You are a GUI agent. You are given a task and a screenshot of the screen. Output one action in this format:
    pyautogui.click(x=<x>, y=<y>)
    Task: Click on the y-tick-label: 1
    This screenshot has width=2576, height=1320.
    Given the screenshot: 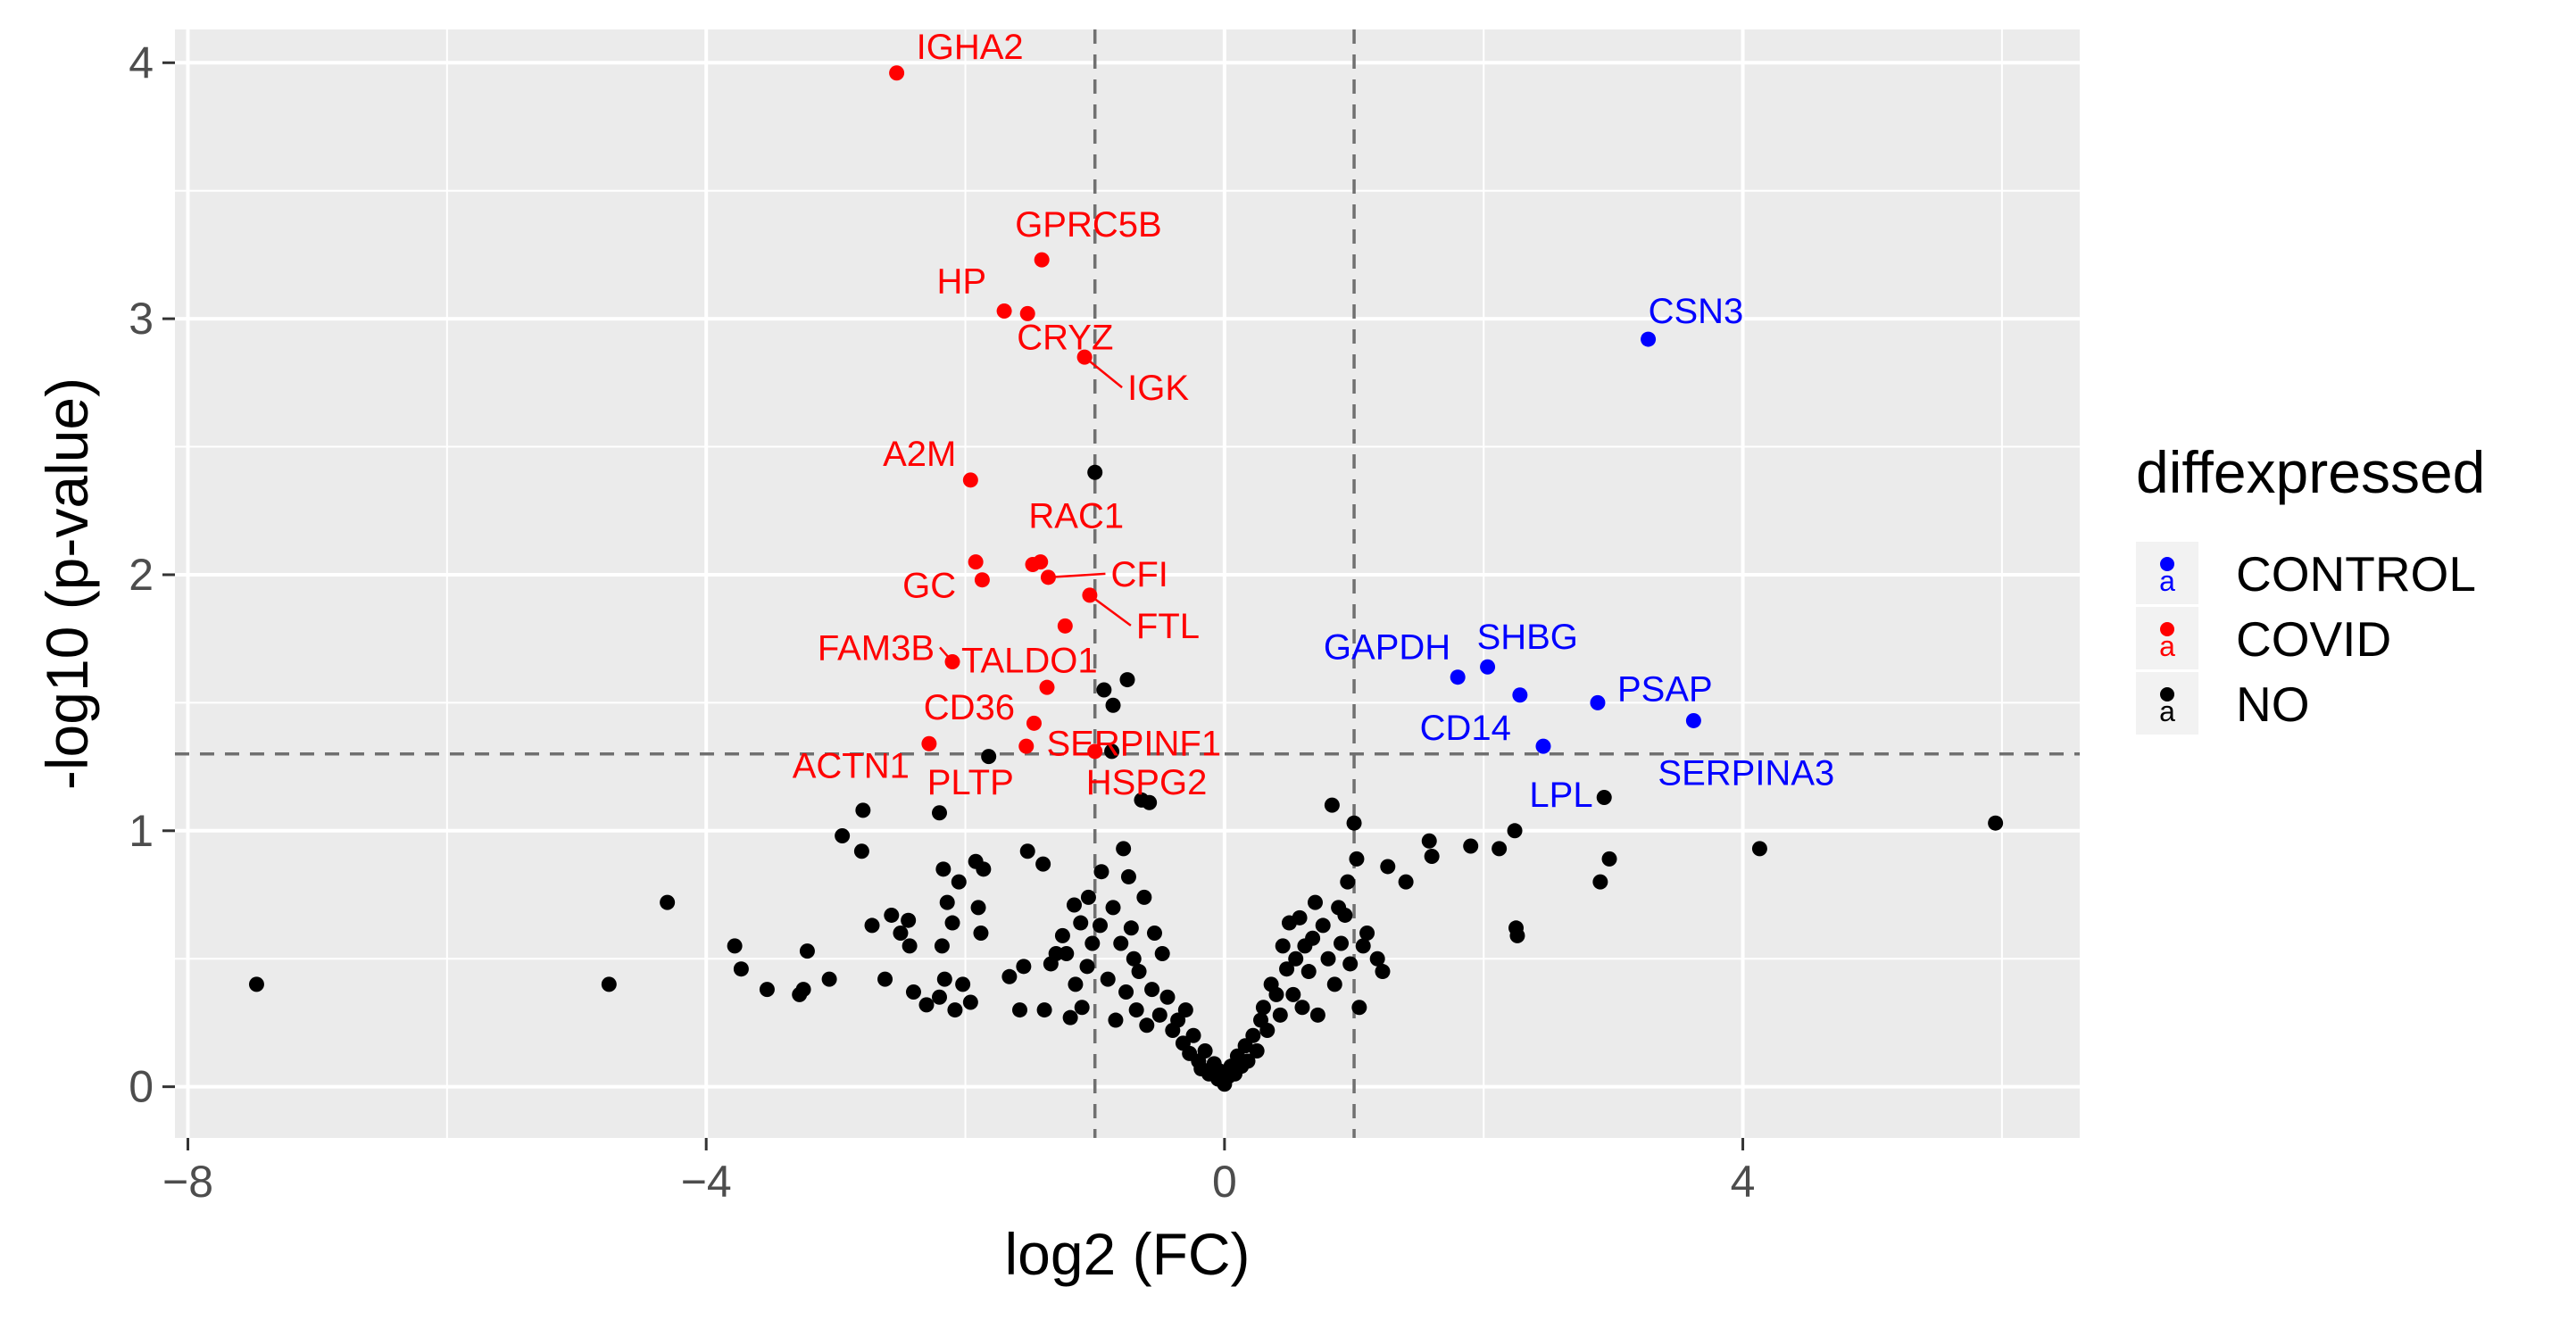 What is the action you would take?
    pyautogui.click(x=141, y=831)
    